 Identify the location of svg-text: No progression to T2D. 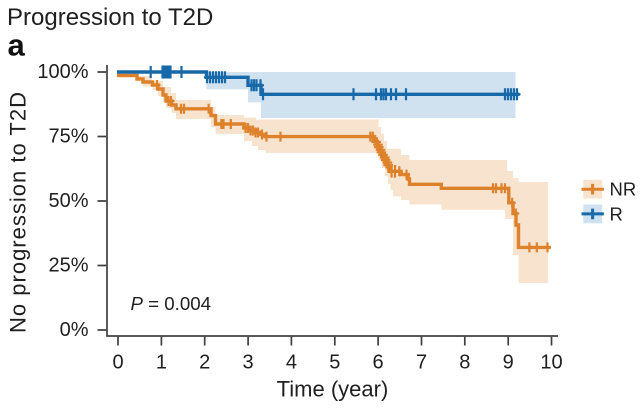
(18, 212).